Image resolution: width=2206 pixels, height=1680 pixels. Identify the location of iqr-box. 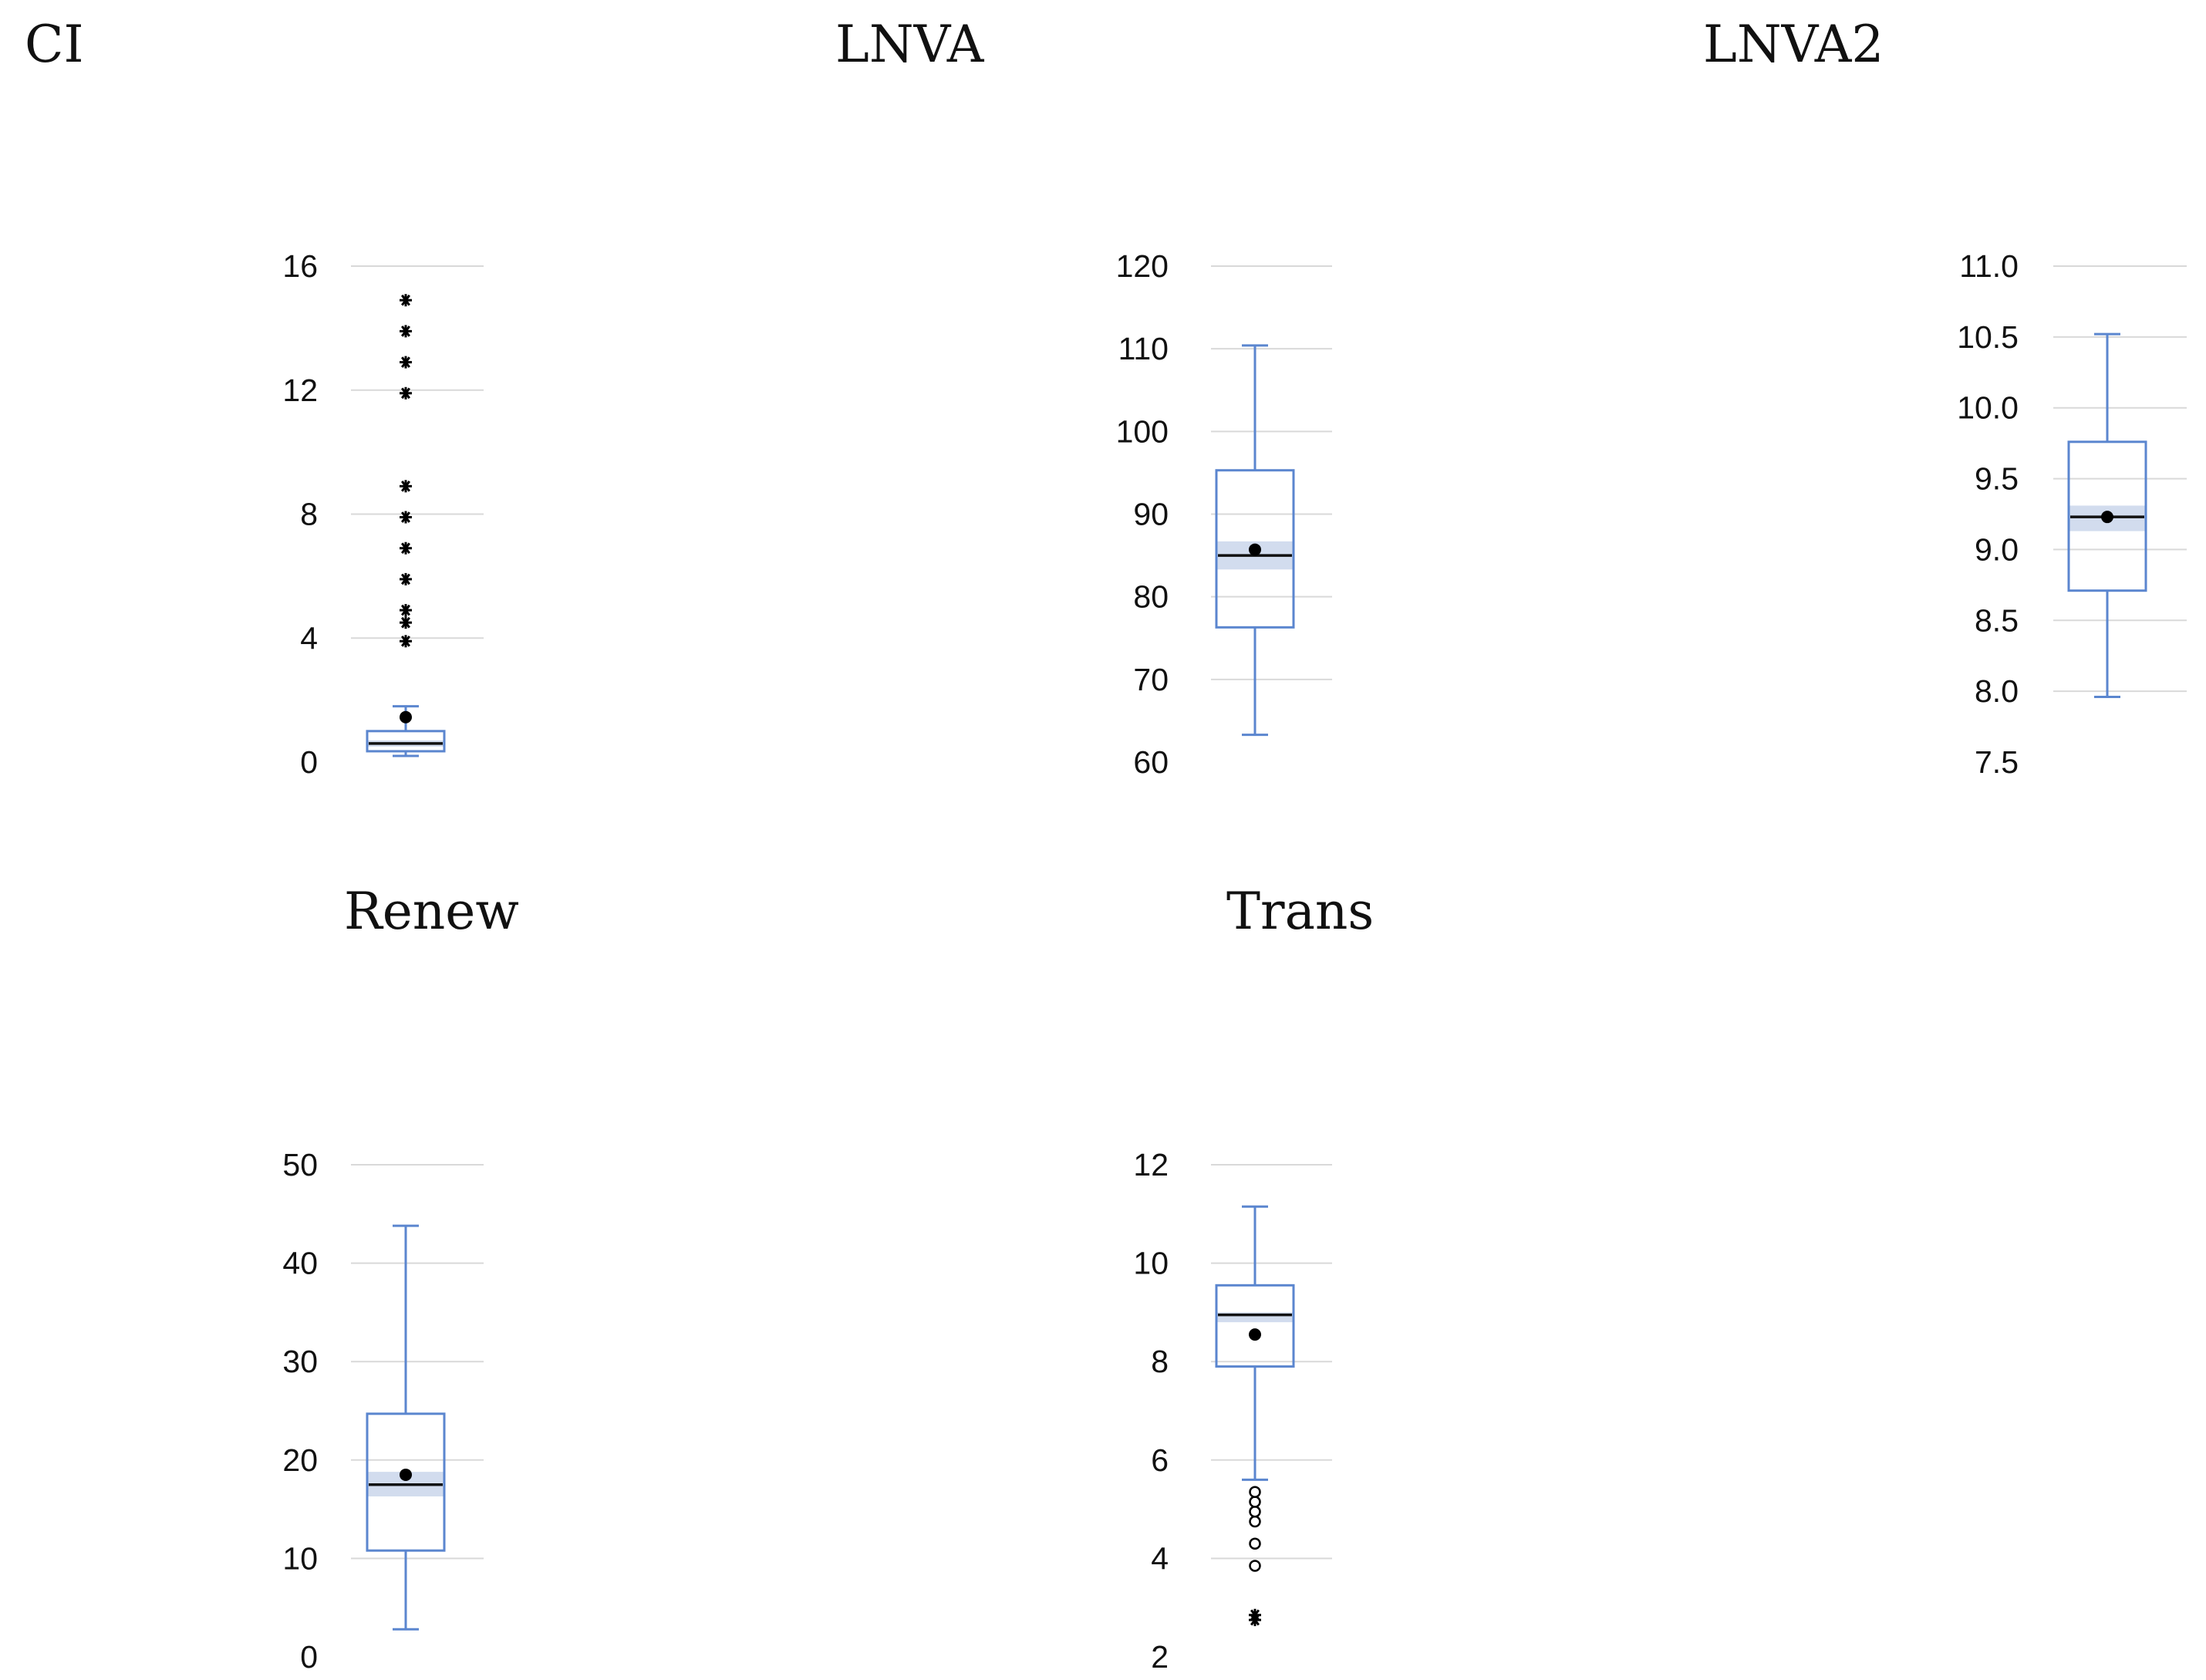
(1255, 1326).